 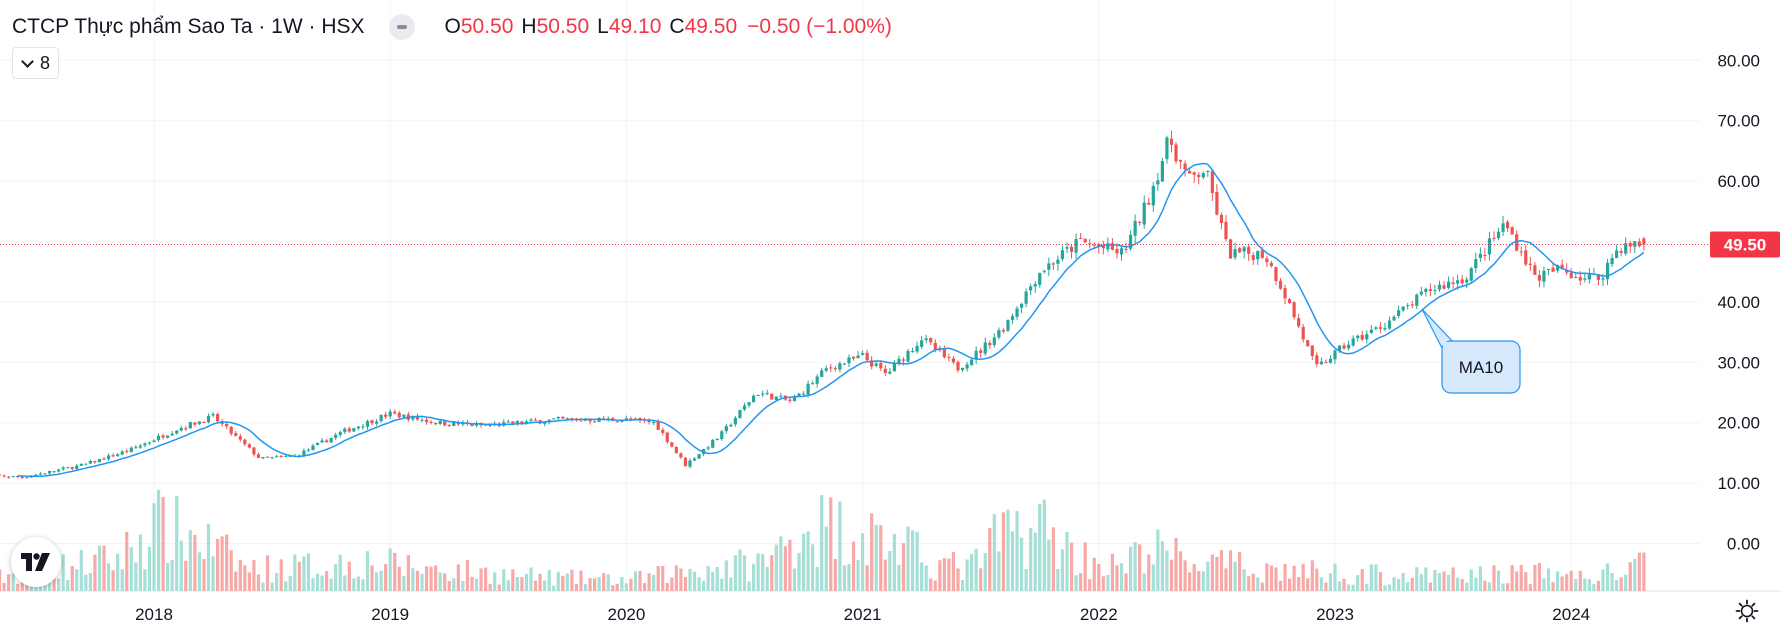 I want to click on ma10-annotation: MA10, so click(x=1471, y=351).